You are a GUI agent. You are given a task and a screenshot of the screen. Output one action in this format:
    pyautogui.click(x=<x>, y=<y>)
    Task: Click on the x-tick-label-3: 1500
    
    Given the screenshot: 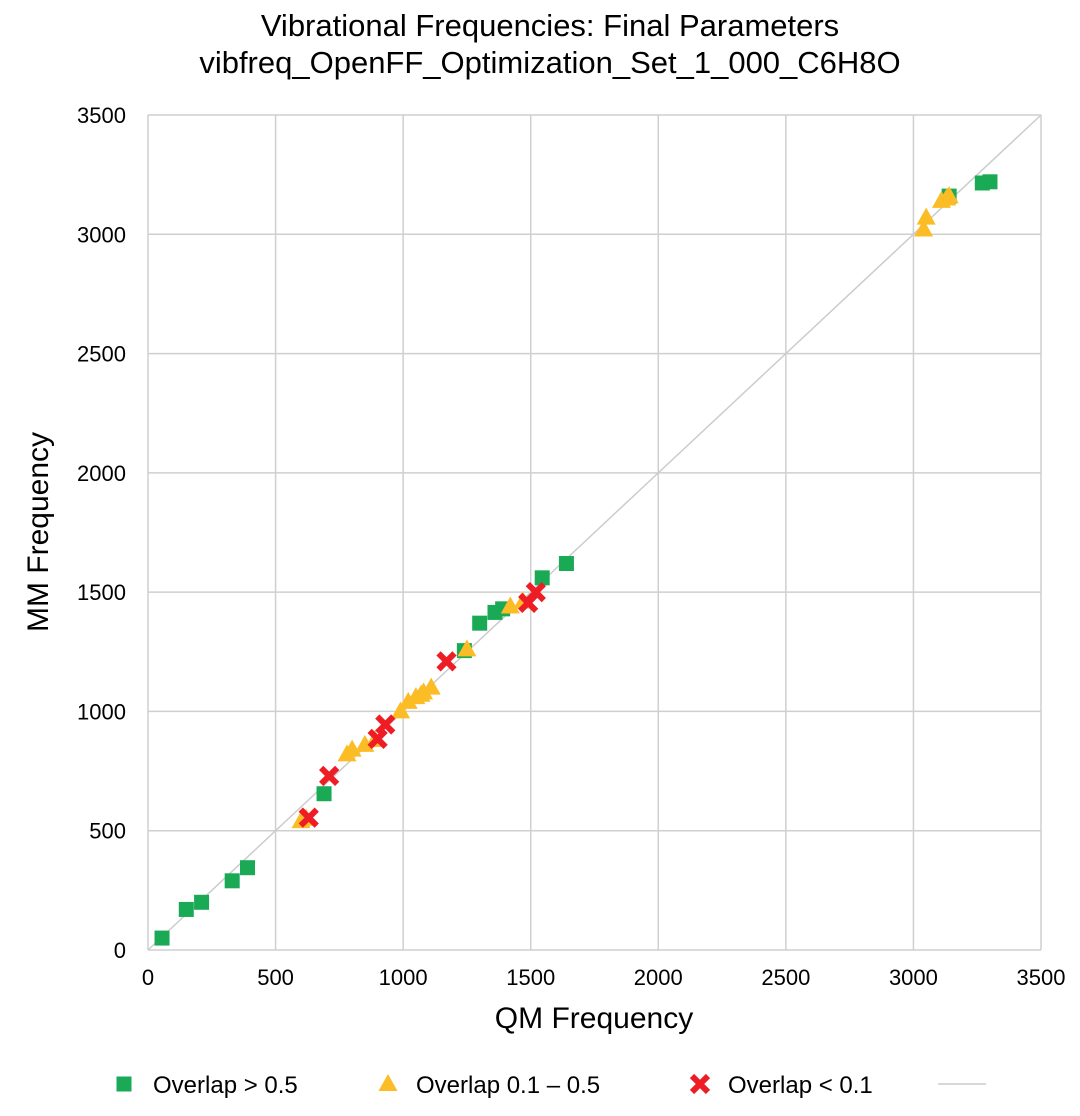 What is the action you would take?
    pyautogui.click(x=530, y=977)
    